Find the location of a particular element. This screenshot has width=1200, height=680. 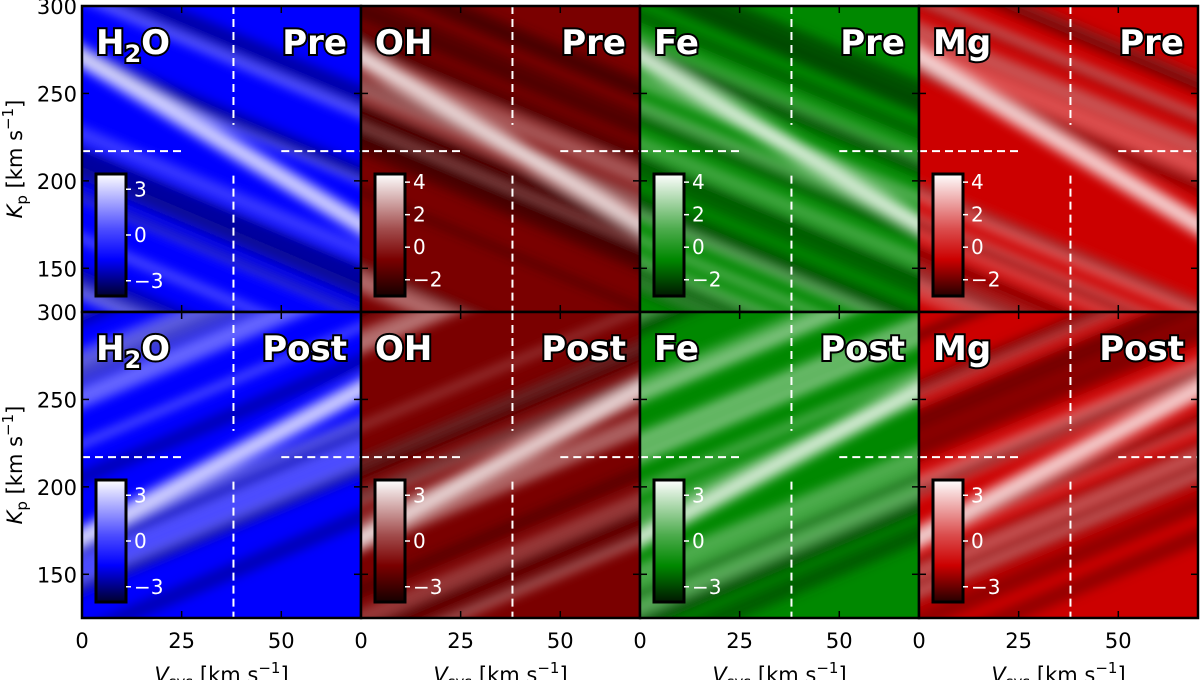

panel-frame is located at coordinates (1058, 465).